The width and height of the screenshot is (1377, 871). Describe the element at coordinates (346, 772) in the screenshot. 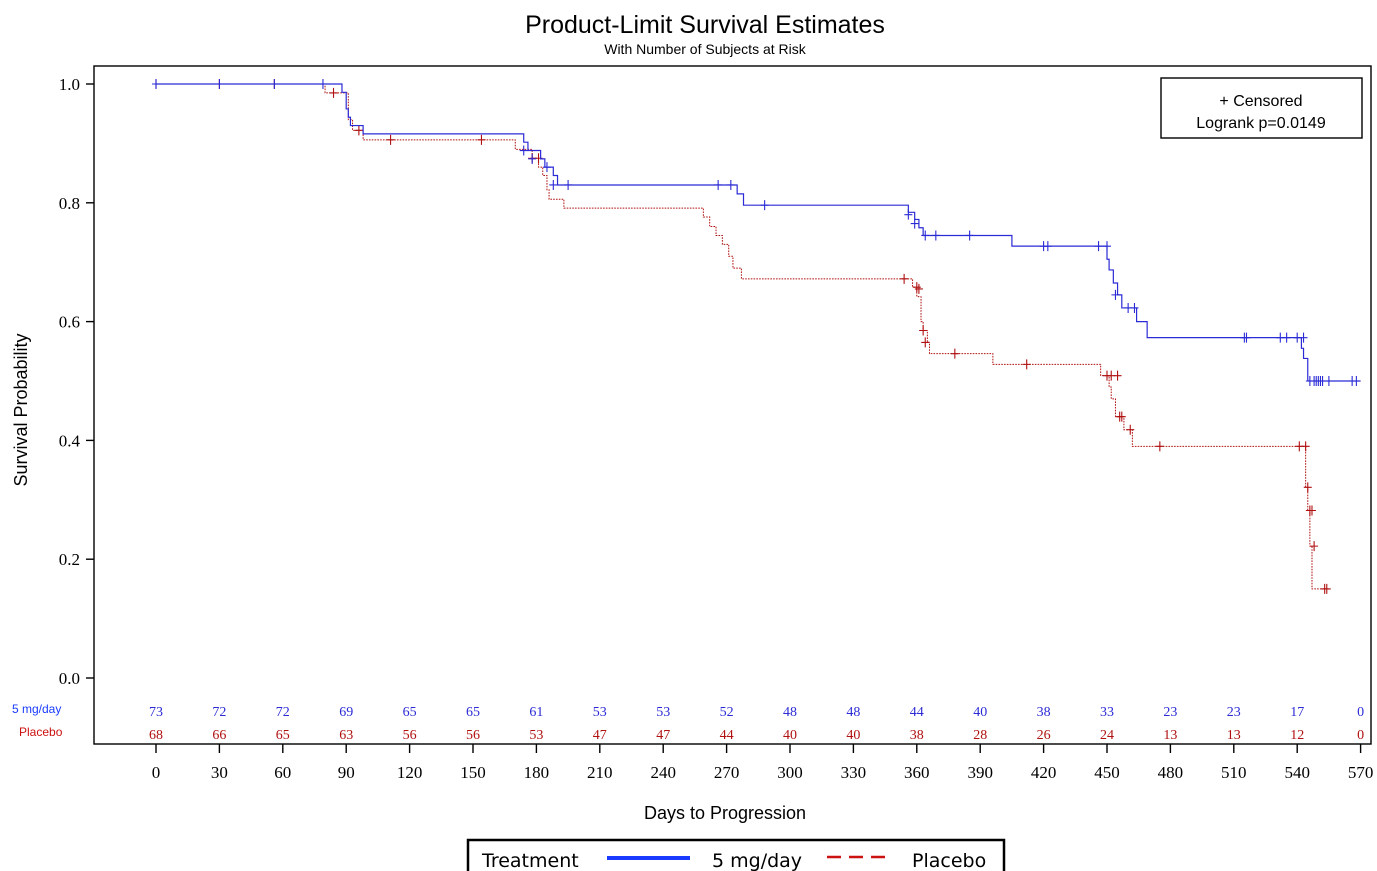

I see `x-tick-label: 90` at that location.